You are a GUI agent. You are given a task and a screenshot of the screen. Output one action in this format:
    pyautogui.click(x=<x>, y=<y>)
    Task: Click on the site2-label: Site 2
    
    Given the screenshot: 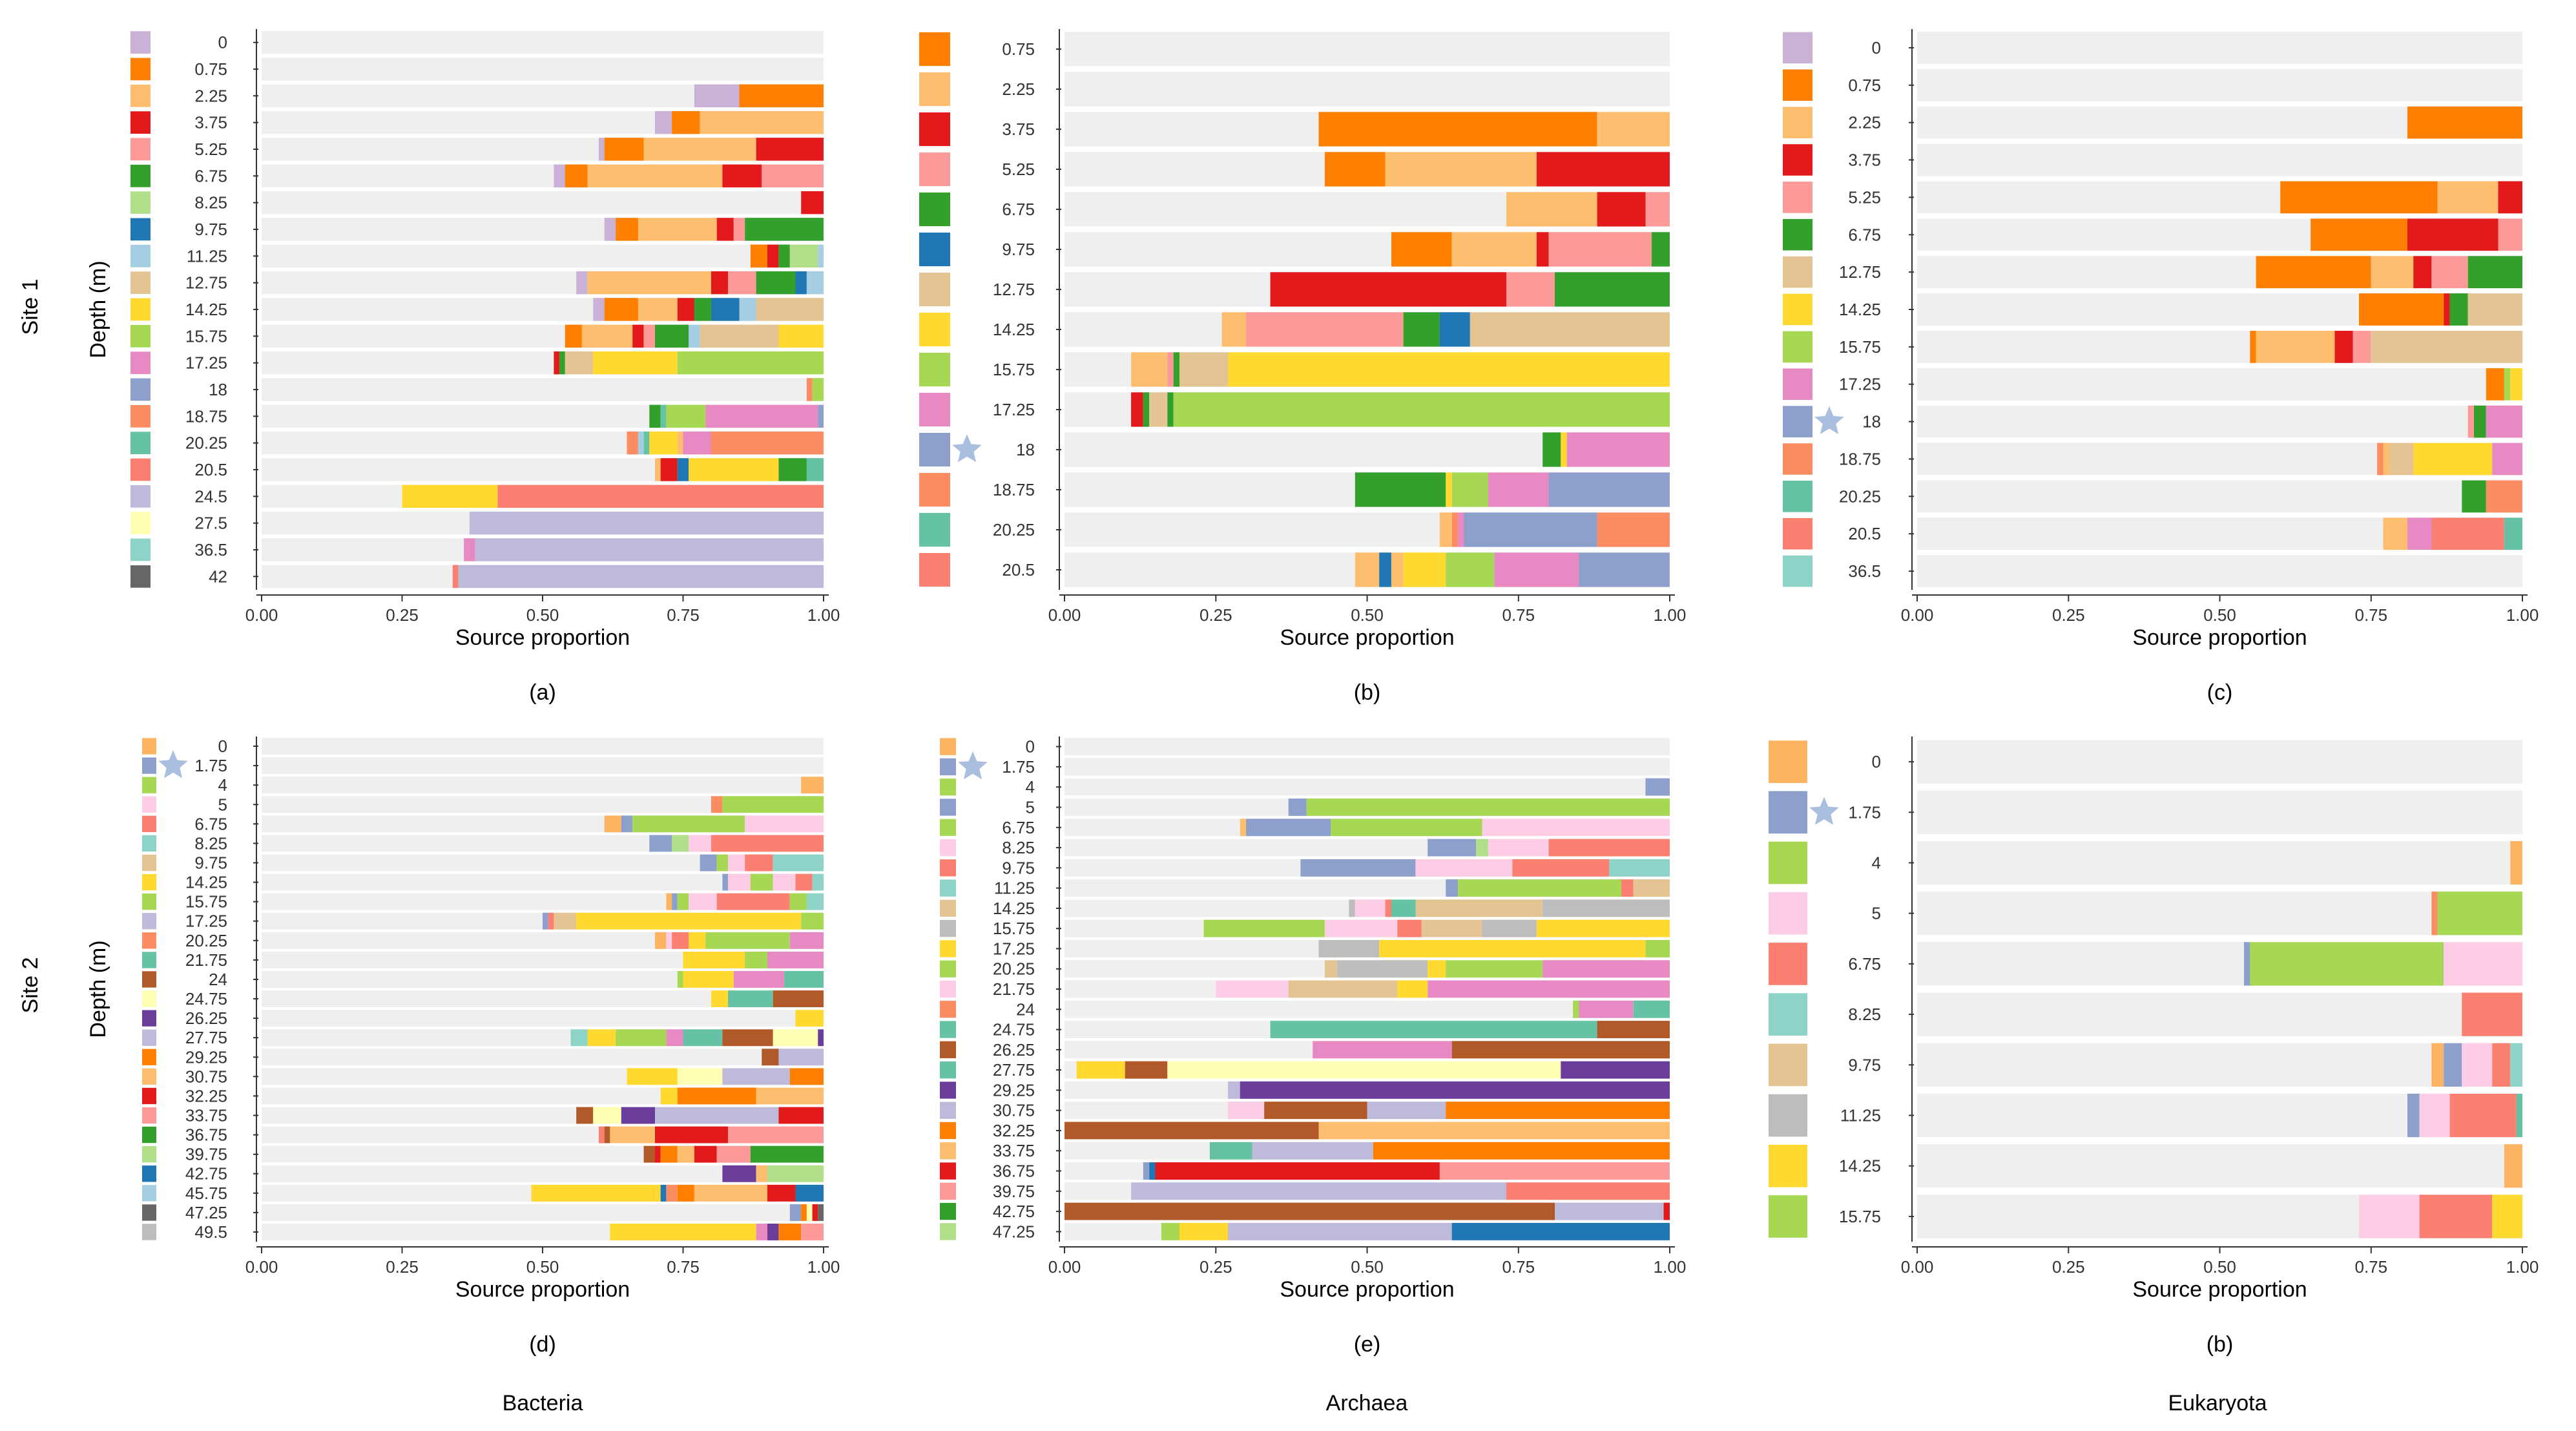 What is the action you would take?
    pyautogui.click(x=30, y=985)
    